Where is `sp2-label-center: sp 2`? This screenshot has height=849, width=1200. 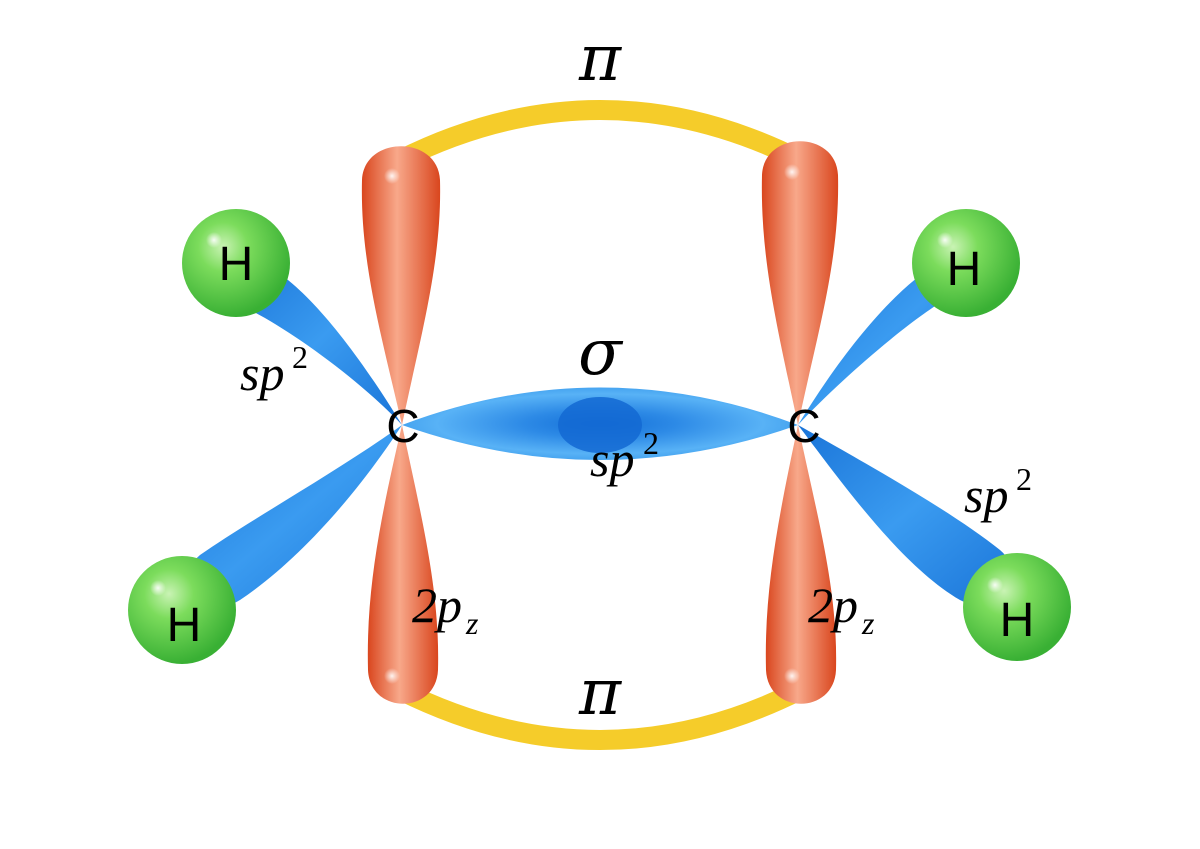
sp2-label-center: sp 2 is located at coordinates (624, 456).